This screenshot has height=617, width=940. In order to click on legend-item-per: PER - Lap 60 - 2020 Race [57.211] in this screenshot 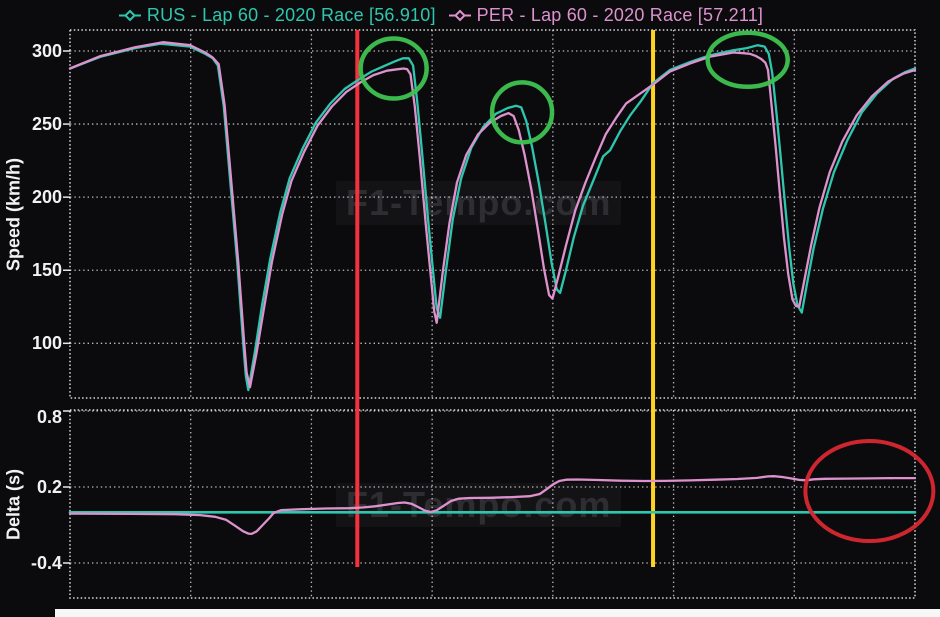, I will do `click(606, 15)`.